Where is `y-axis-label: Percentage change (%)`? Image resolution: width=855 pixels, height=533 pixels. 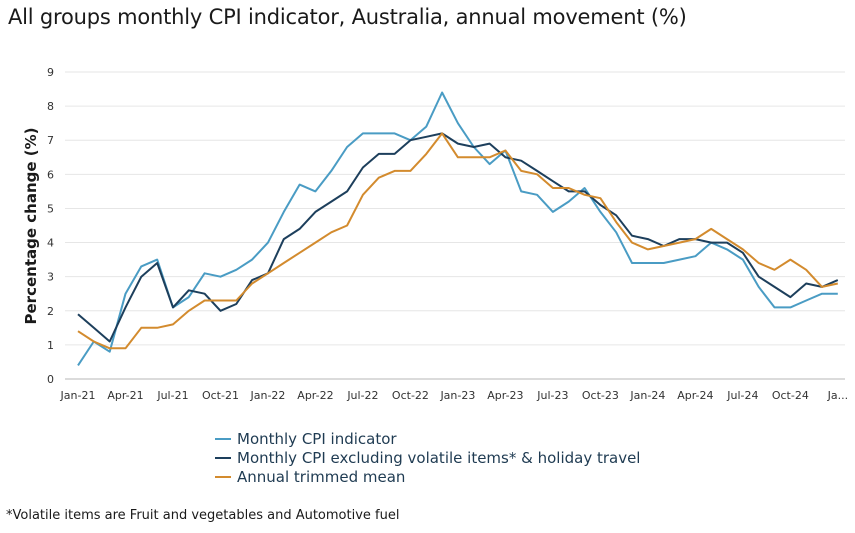 y-axis-label: Percentage change (%) is located at coordinates (31, 226).